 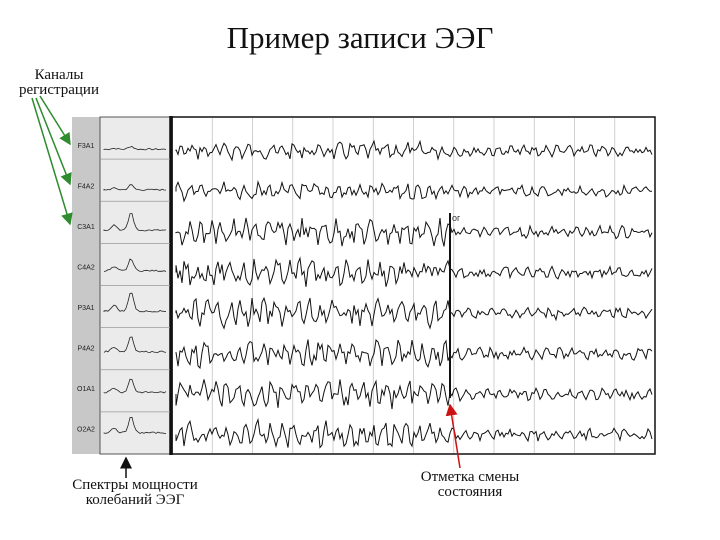 I want to click on channel-label-o2a2: O2A2, so click(x=86, y=430).